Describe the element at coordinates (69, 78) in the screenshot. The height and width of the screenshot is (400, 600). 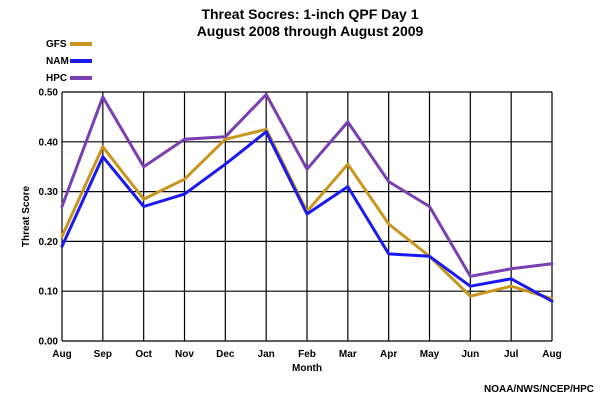
I see `legend-item-hpc: HPC` at that location.